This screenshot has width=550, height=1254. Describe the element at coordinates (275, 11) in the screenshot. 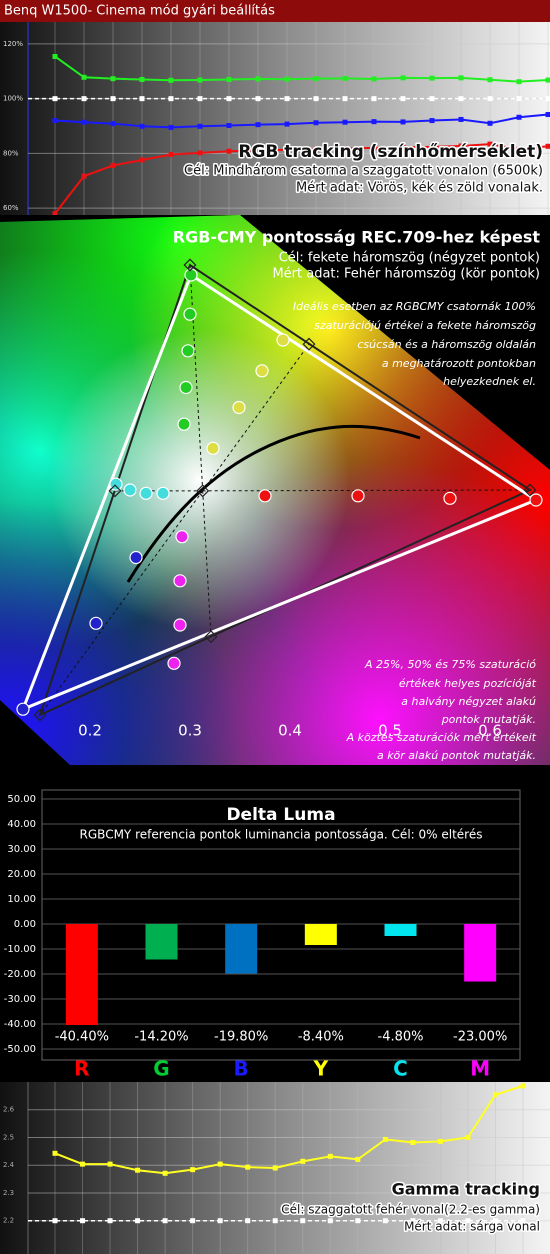

I see `header-bar` at that location.